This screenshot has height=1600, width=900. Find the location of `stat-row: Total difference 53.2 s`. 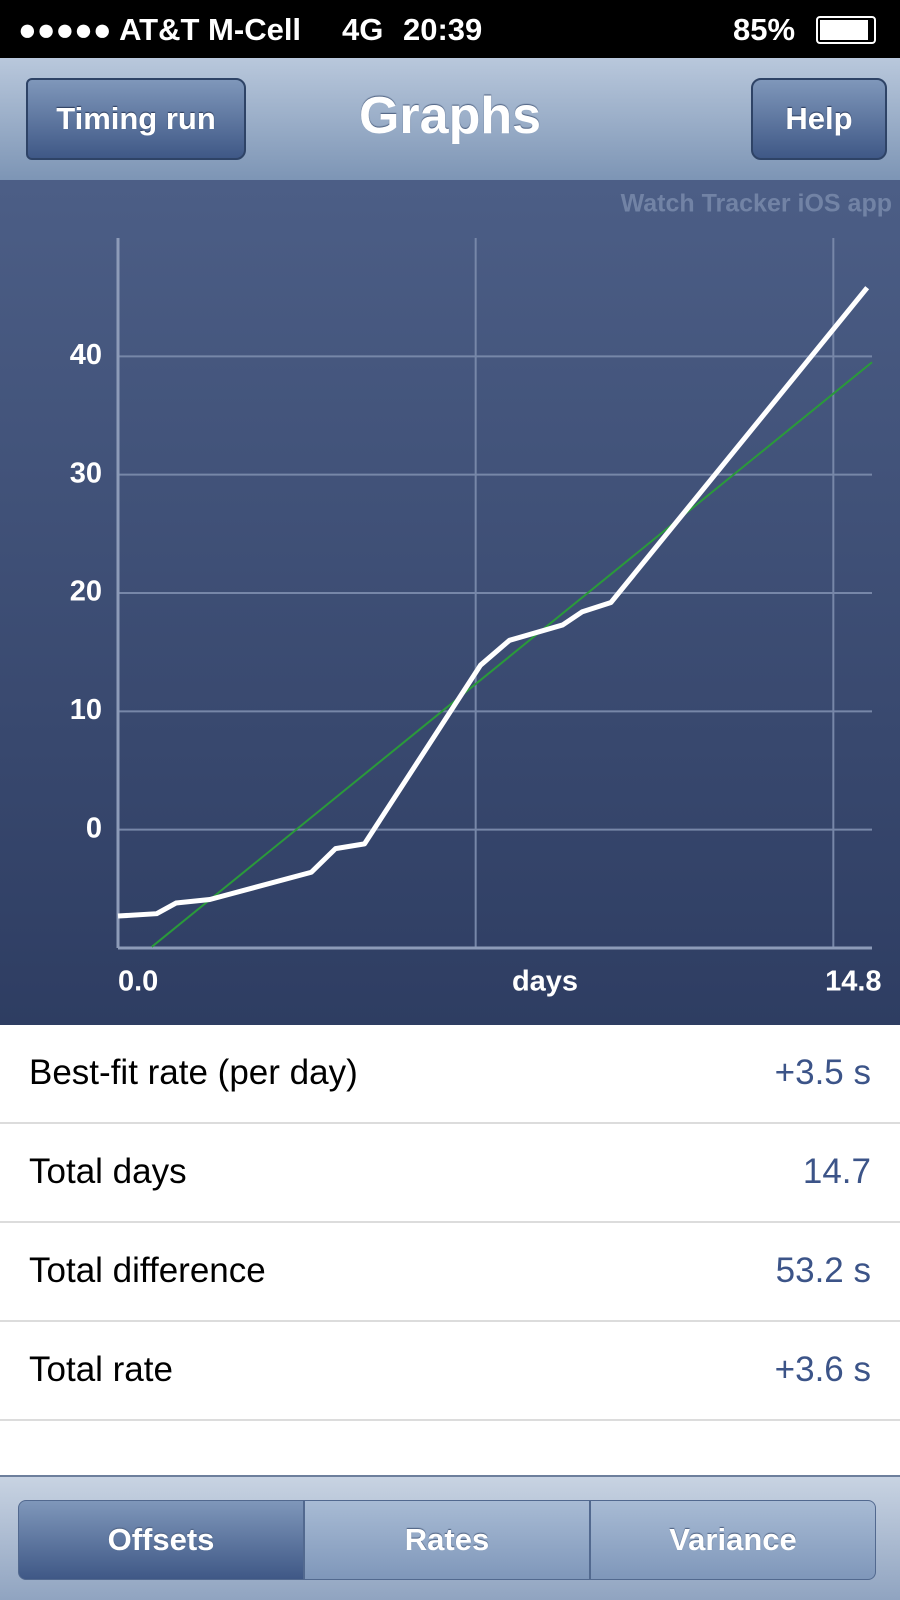

stat-row: Total difference 53.2 s is located at coordinates (450, 1272).